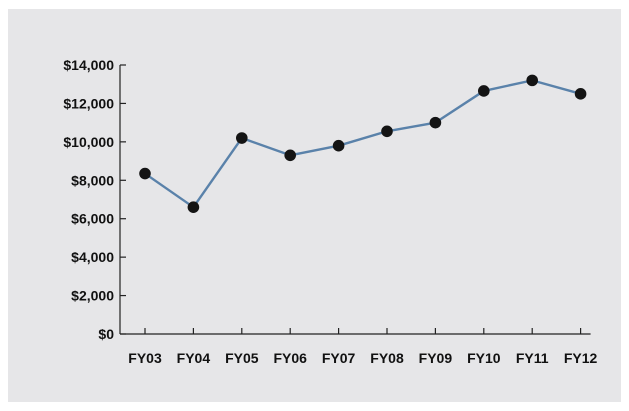 The width and height of the screenshot is (629, 411). Describe the element at coordinates (436, 358) in the screenshot. I see `x-tick-label: FY09` at that location.